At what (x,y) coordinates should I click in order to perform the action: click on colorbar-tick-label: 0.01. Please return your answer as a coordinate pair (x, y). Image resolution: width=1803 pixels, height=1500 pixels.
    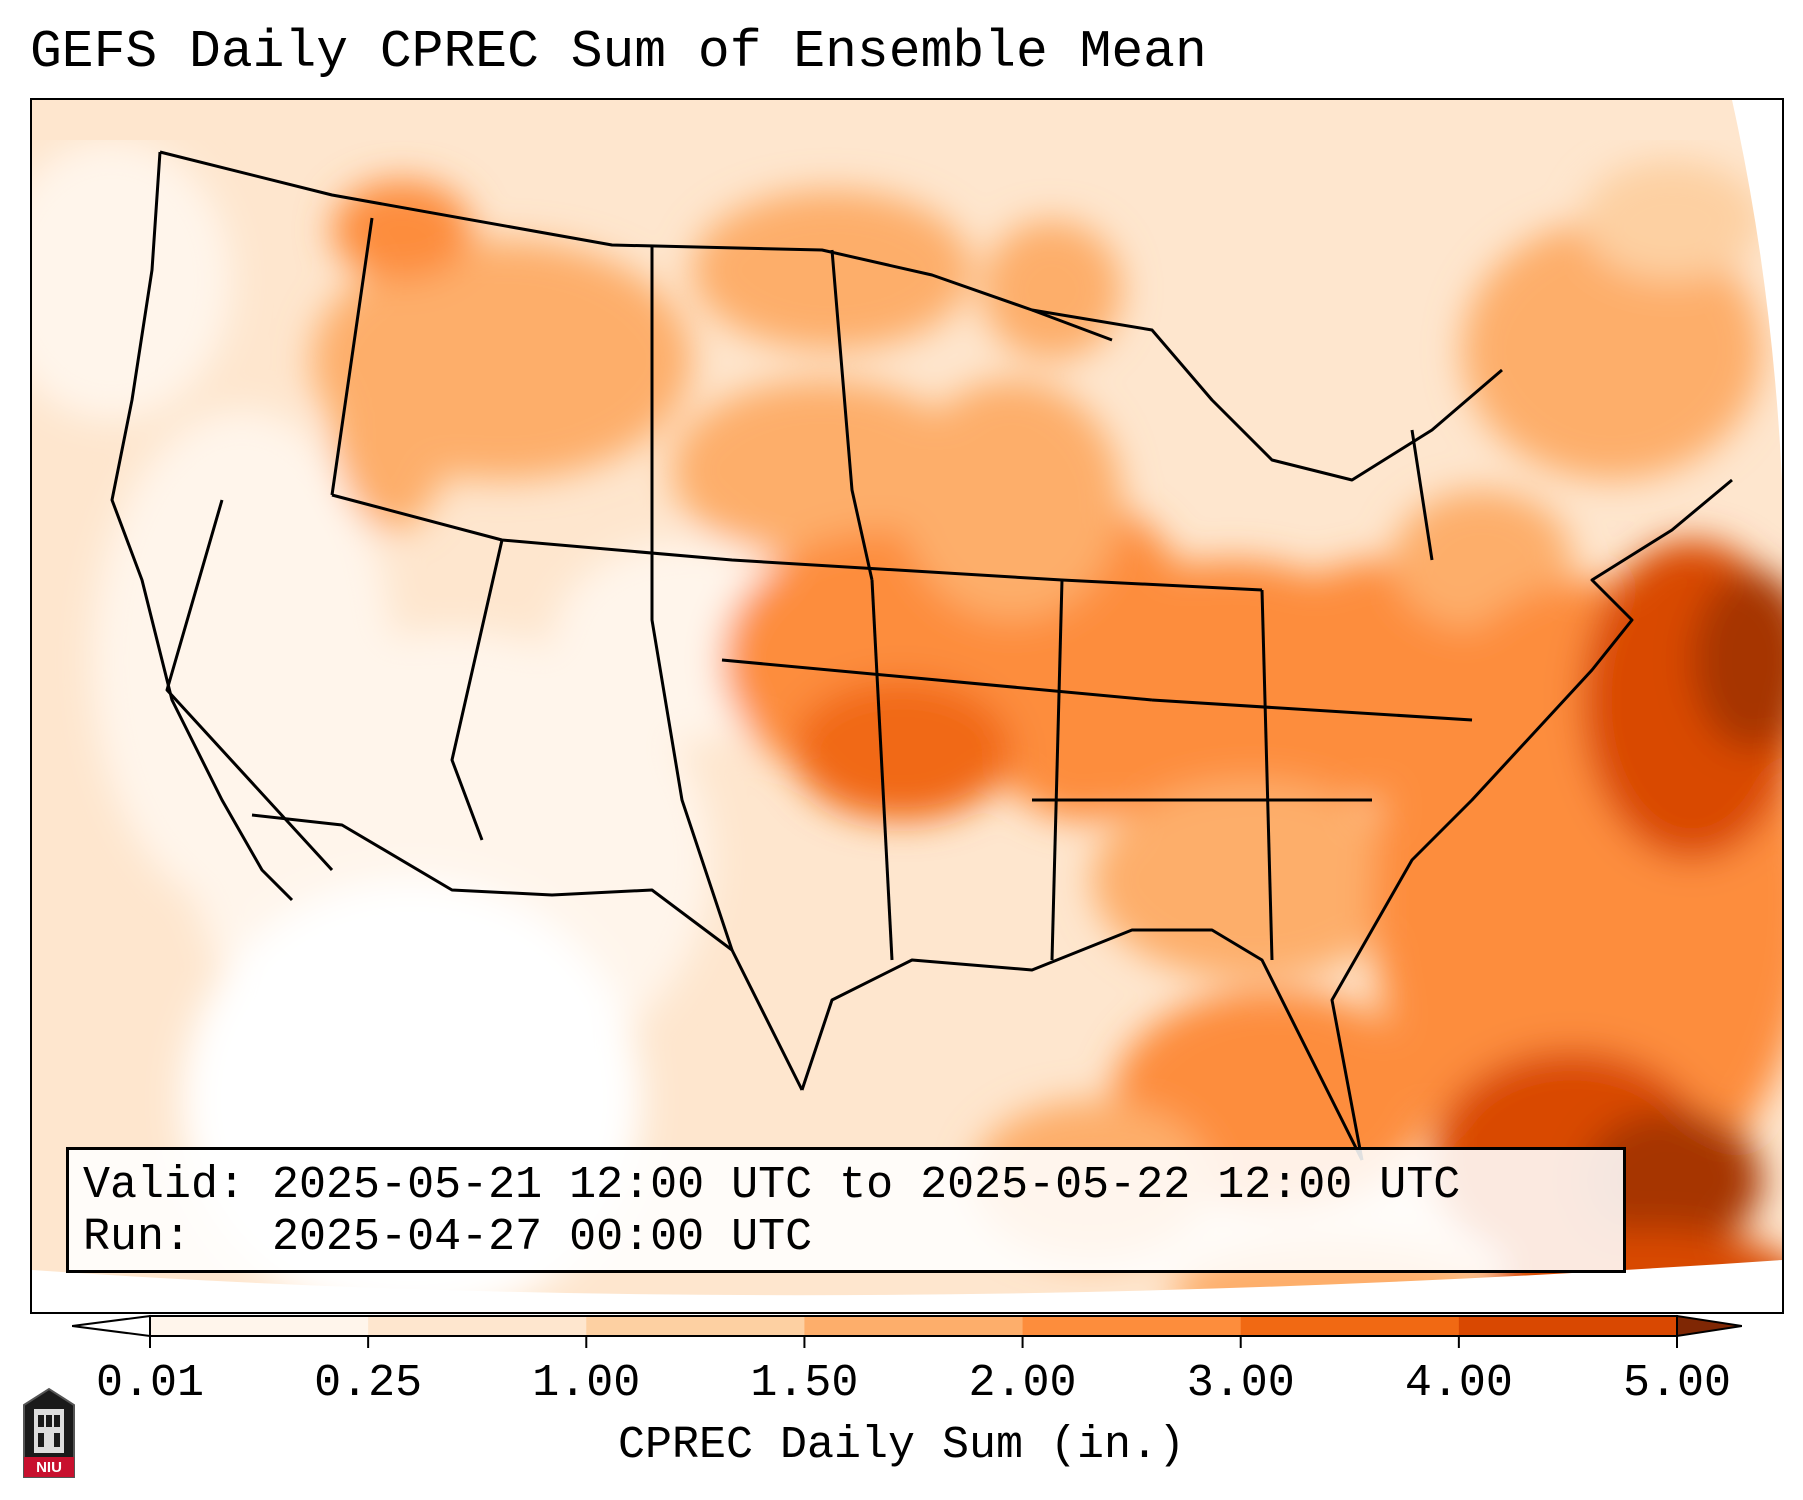
    Looking at the image, I should click on (150, 1383).